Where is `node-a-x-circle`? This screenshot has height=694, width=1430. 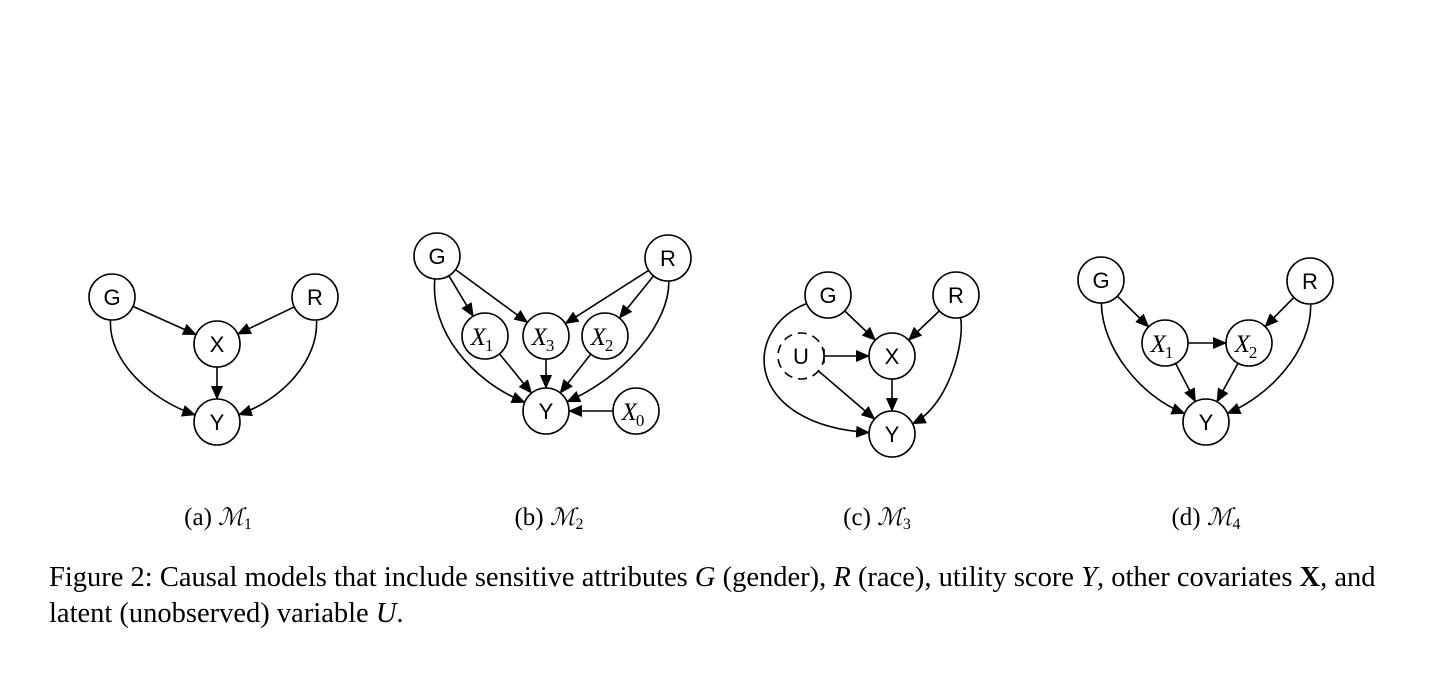
node-a-x-circle is located at coordinates (217, 344).